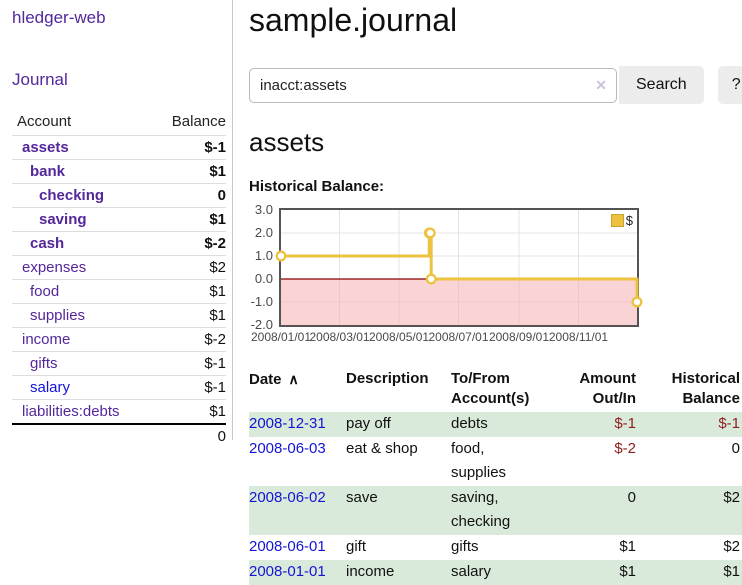 The image size is (742, 585). I want to click on search-box: ✕, so click(433, 85).